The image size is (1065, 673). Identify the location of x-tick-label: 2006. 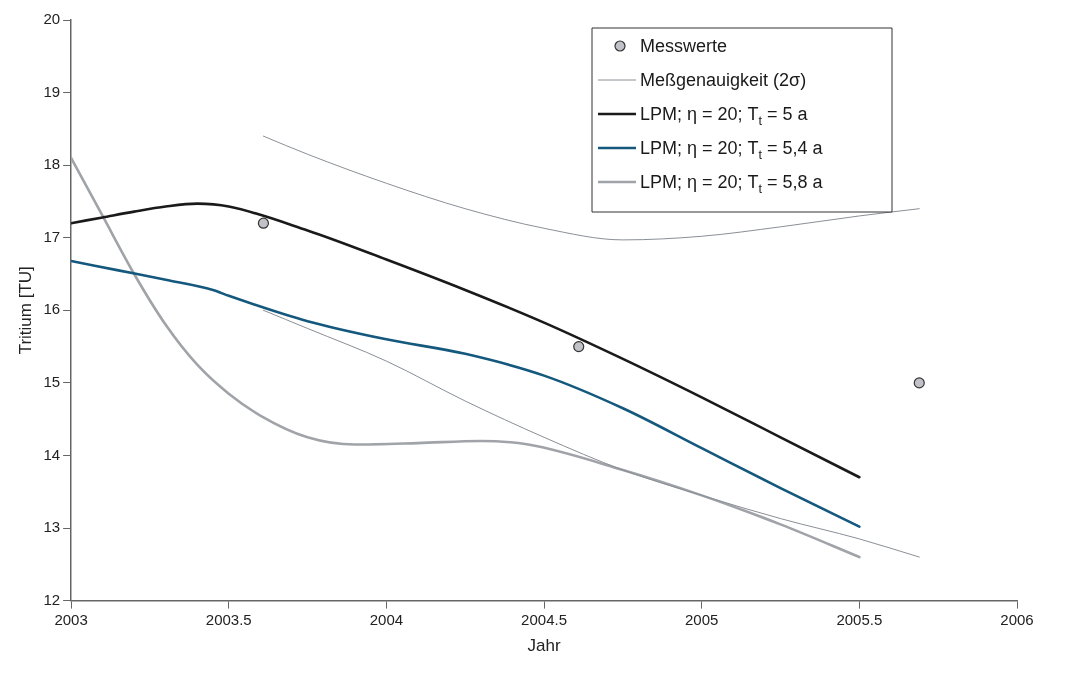
(1017, 619).